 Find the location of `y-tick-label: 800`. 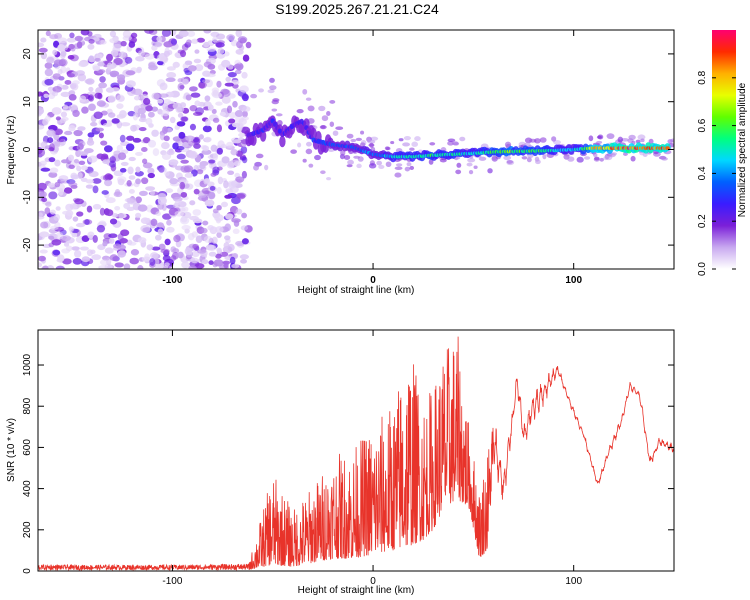

y-tick-label: 800 is located at coordinates (27, 405).